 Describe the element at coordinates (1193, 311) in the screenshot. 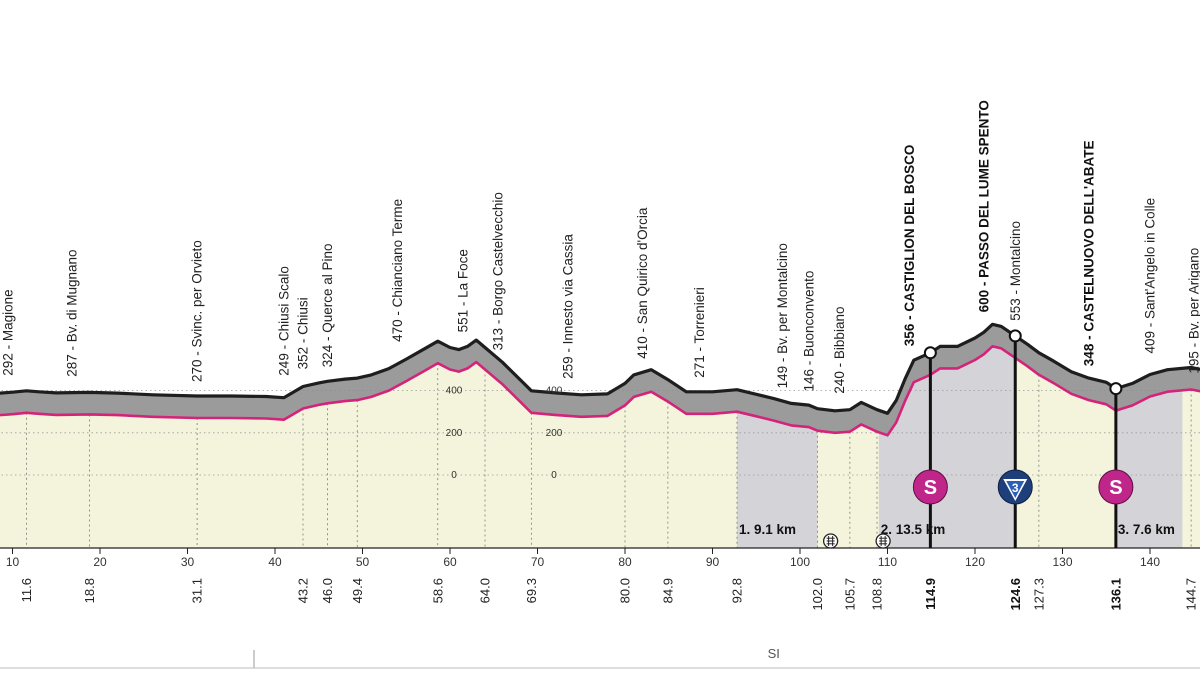

I see `waypoint-label: 195 - Bv. per Arigano` at that location.